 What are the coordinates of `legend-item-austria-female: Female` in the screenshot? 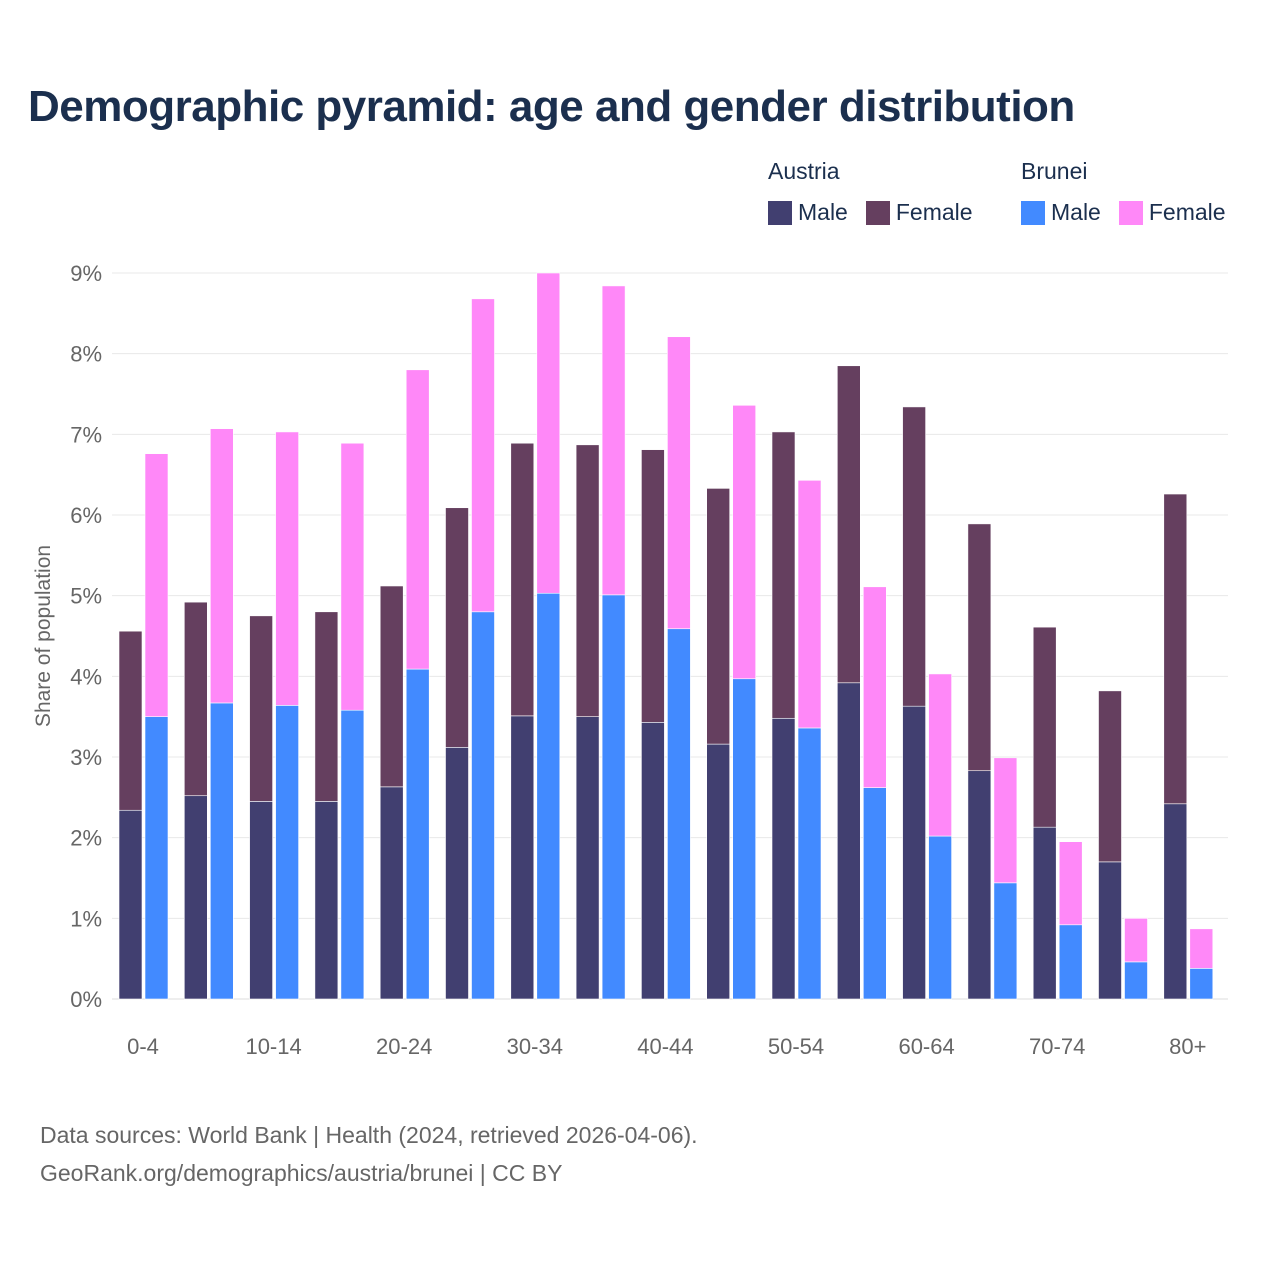 It's located at (919, 212).